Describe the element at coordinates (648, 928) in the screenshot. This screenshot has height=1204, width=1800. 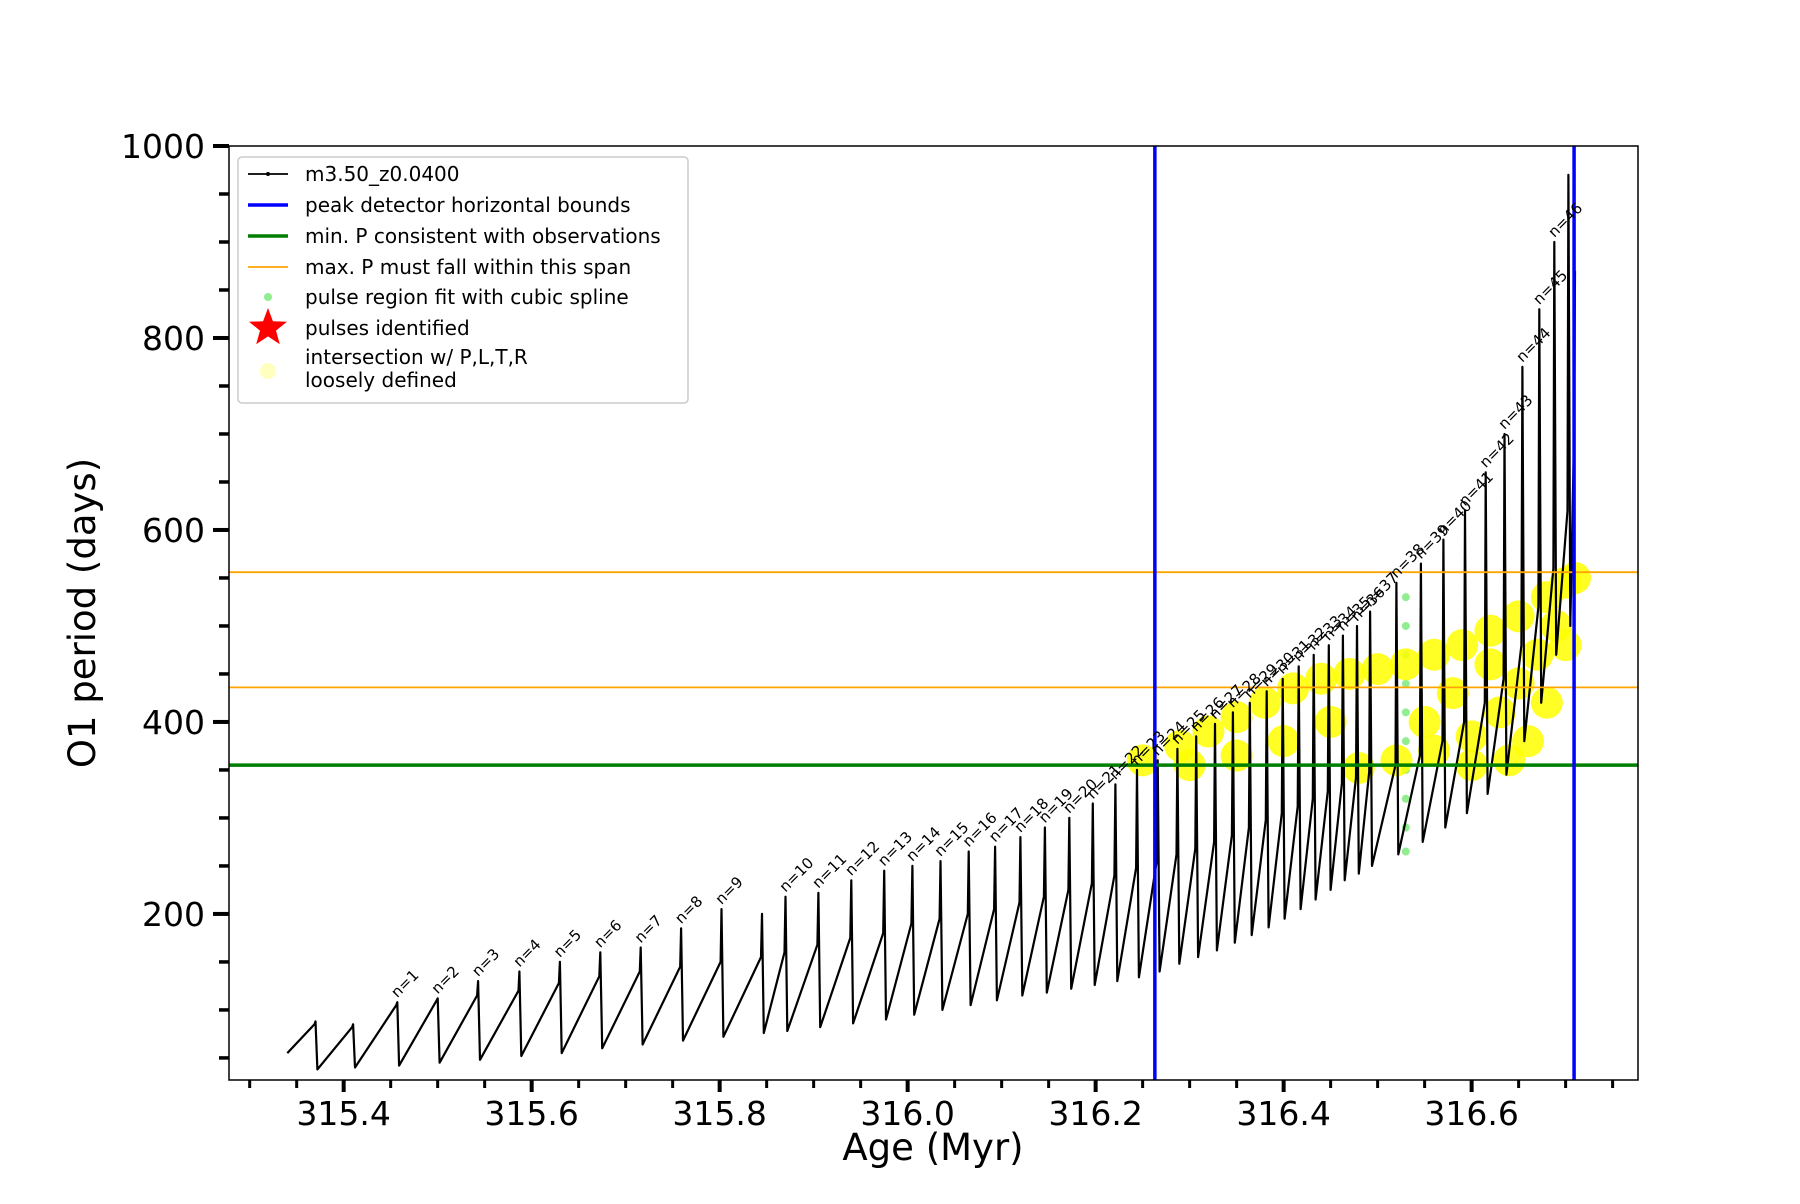
I see `pulse-label: n=7` at that location.